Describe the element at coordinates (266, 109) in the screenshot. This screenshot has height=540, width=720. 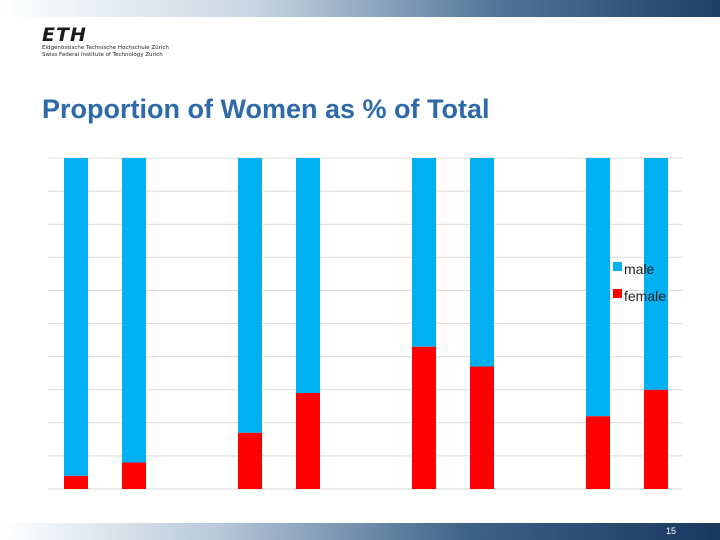
I see `slide-title: Proportion of Women as % of Total` at that location.